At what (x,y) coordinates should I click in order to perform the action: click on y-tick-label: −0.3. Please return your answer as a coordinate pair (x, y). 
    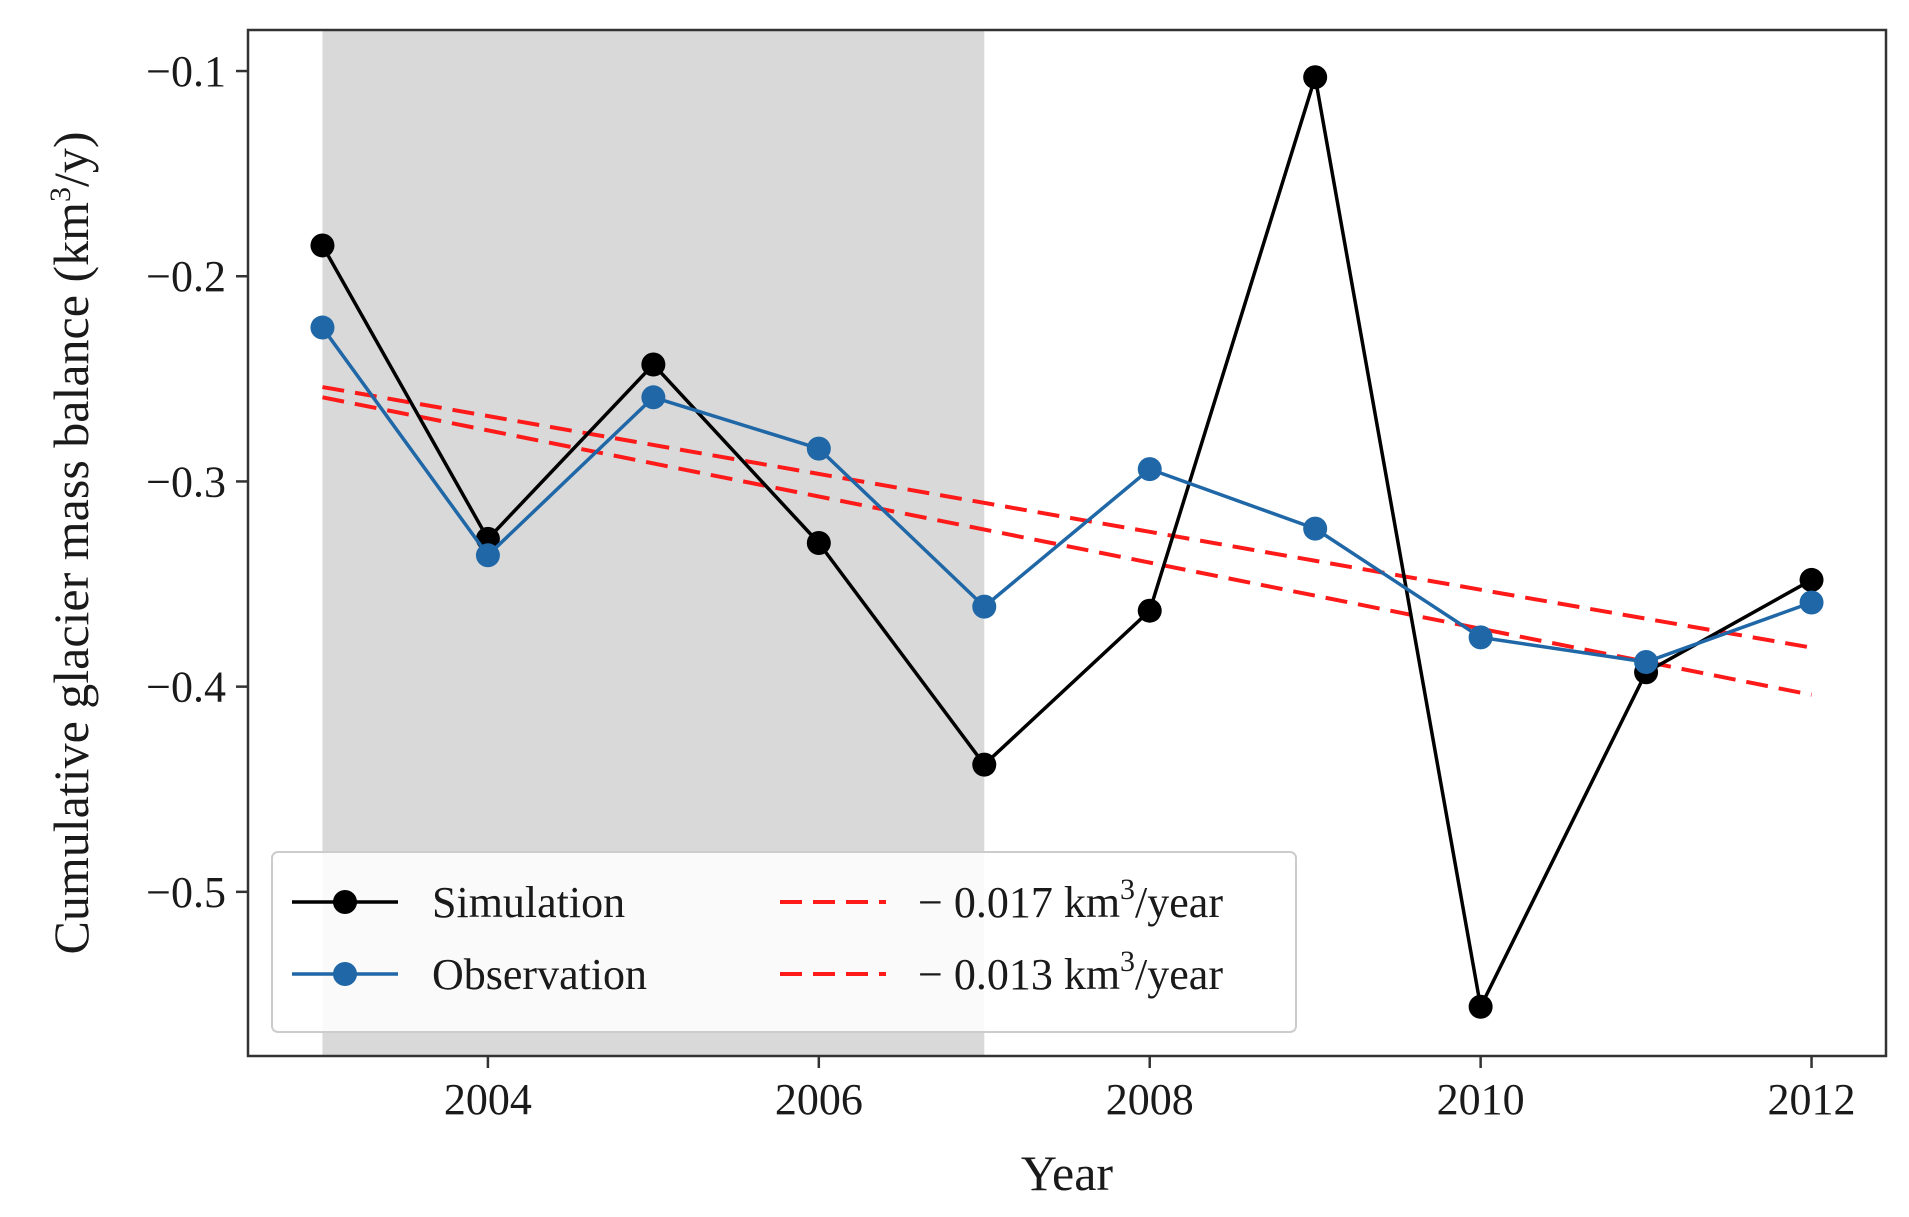
    Looking at the image, I should click on (186, 481).